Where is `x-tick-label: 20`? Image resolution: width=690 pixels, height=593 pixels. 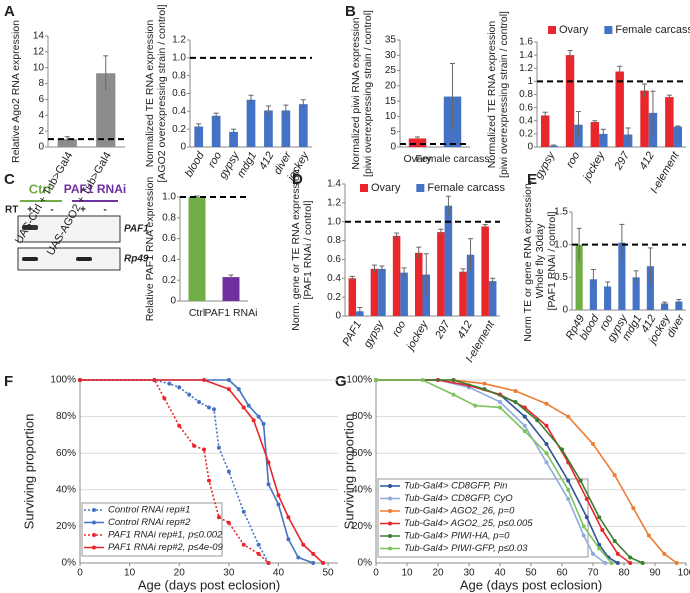
x-tick-label: 20 is located at coordinates (438, 573).